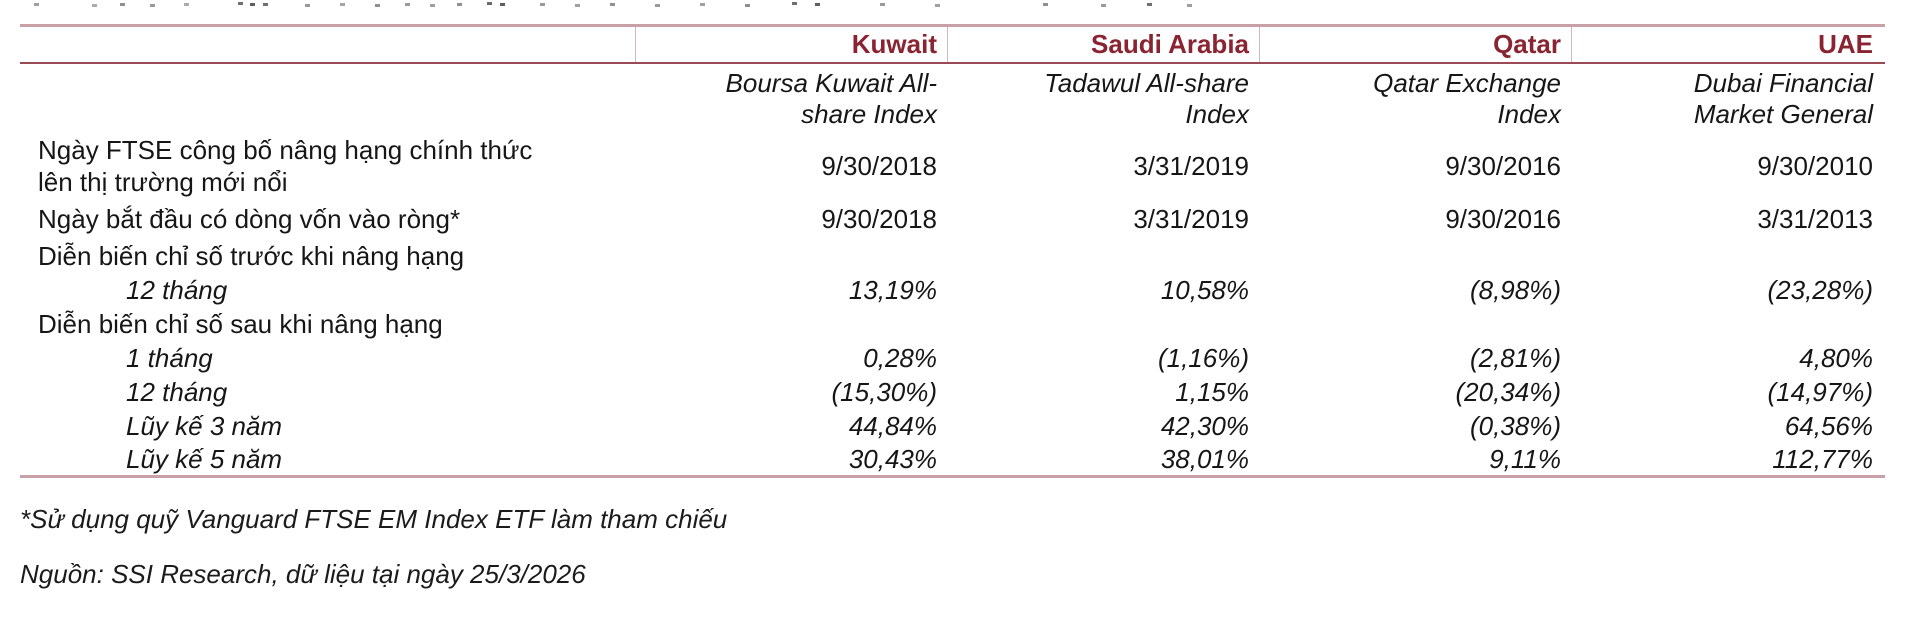  I want to click on cell-value: 13,19%, so click(892, 289).